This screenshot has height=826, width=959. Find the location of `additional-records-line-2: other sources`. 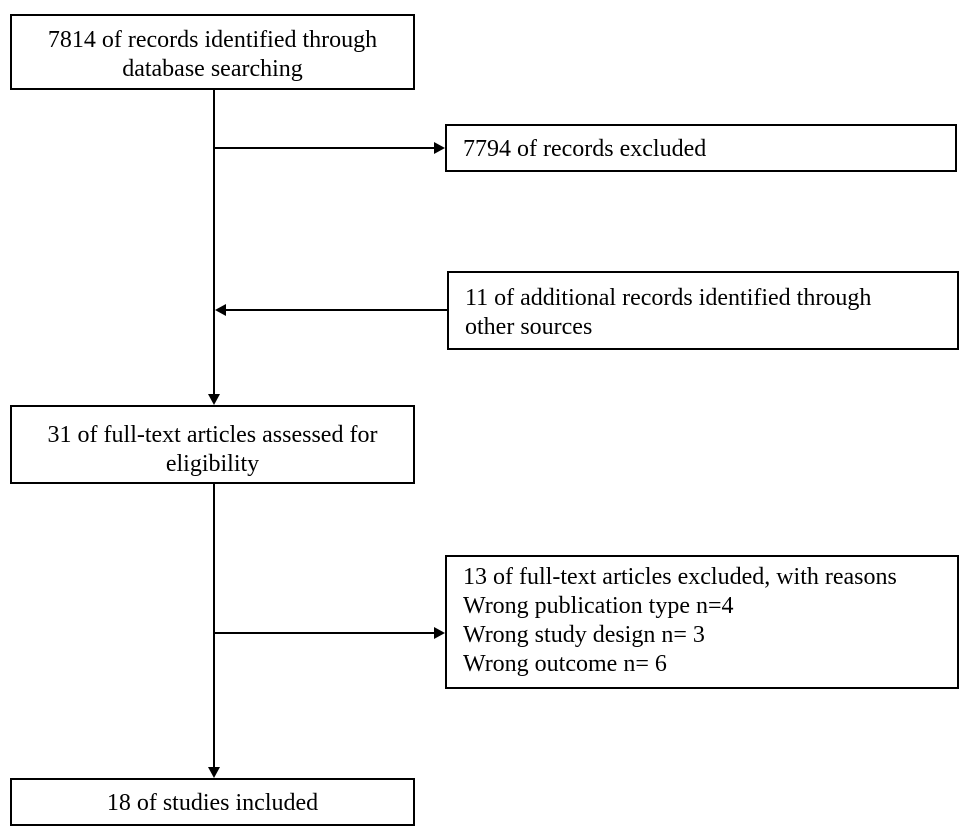

additional-records-line-2: other sources is located at coordinates (529, 327).